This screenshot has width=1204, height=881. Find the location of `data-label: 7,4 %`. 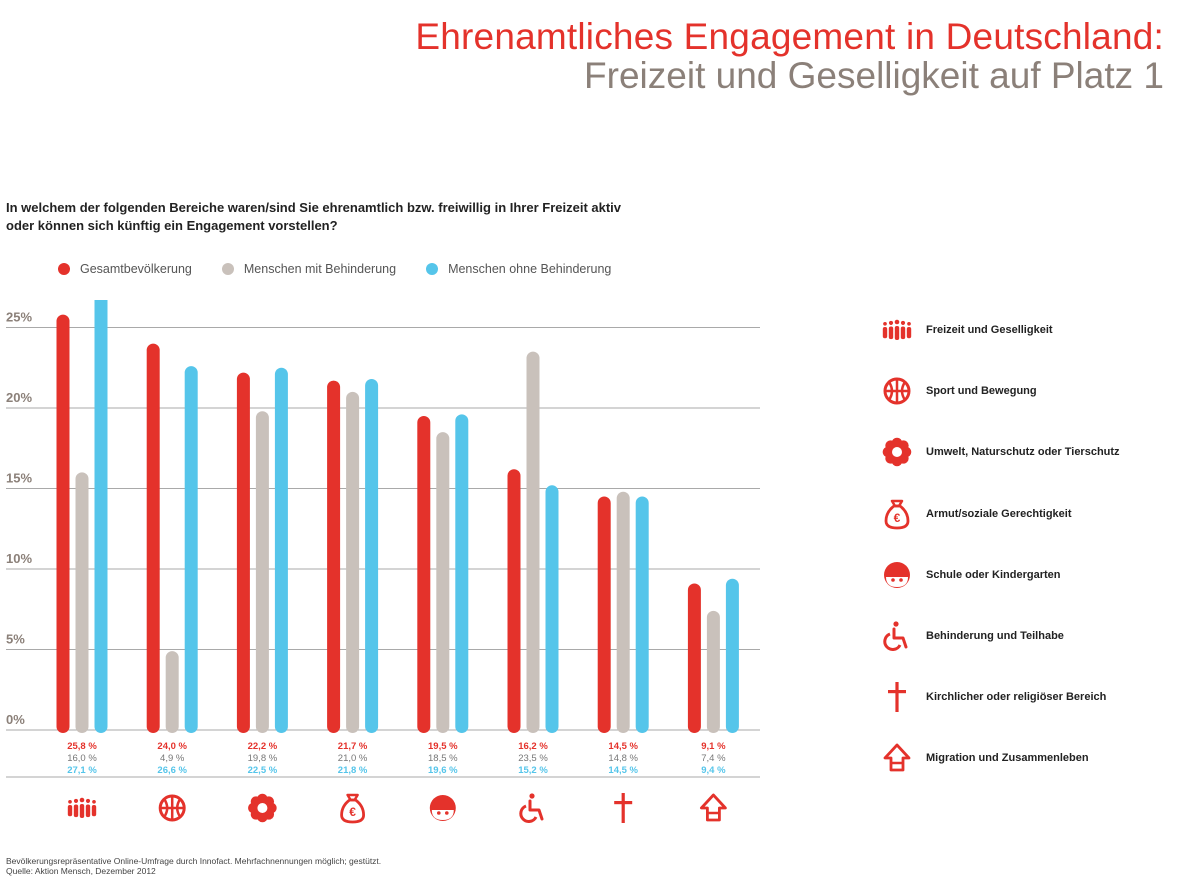

data-label: 7,4 % is located at coordinates (713, 758).